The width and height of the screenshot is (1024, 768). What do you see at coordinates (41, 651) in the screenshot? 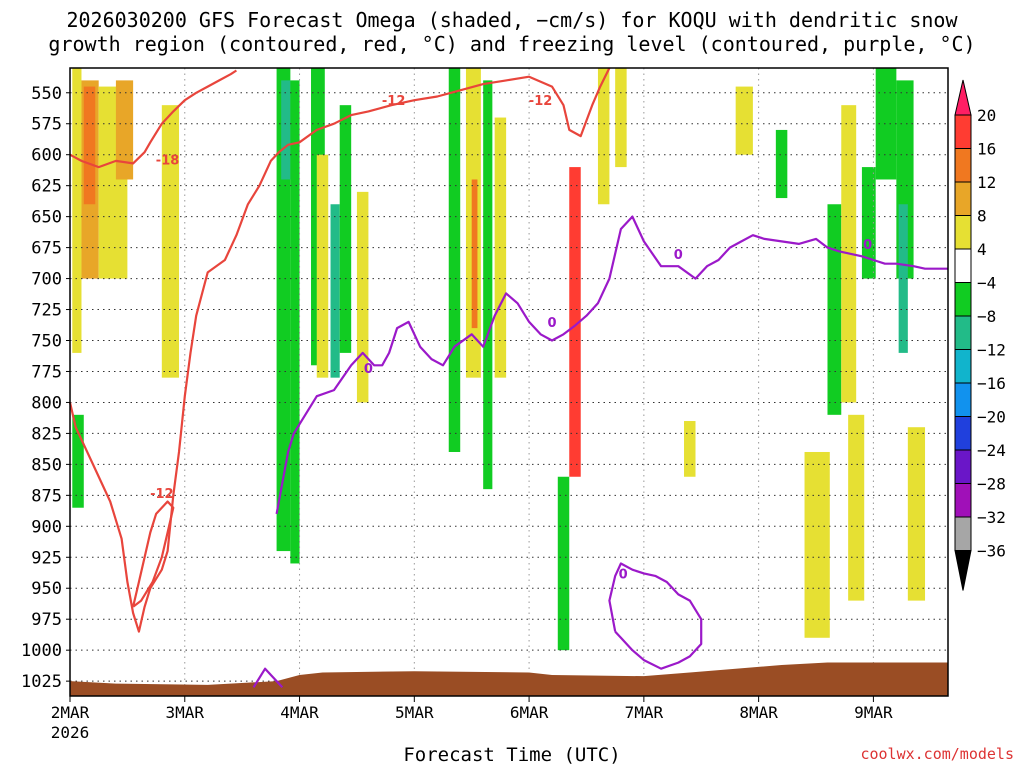
I see `y-tick-label: 1000` at bounding box center [41, 651].